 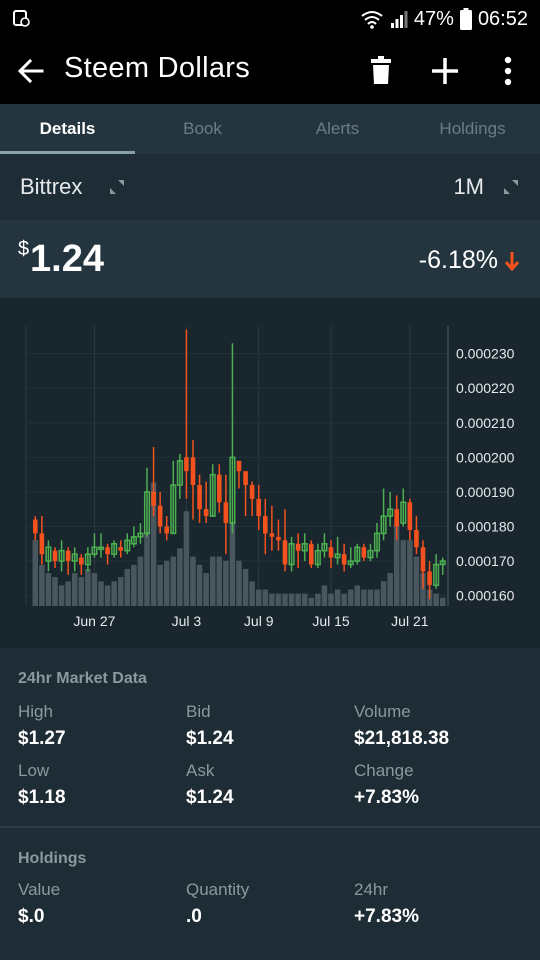 I want to click on period-expand-icon, so click(x=511, y=187).